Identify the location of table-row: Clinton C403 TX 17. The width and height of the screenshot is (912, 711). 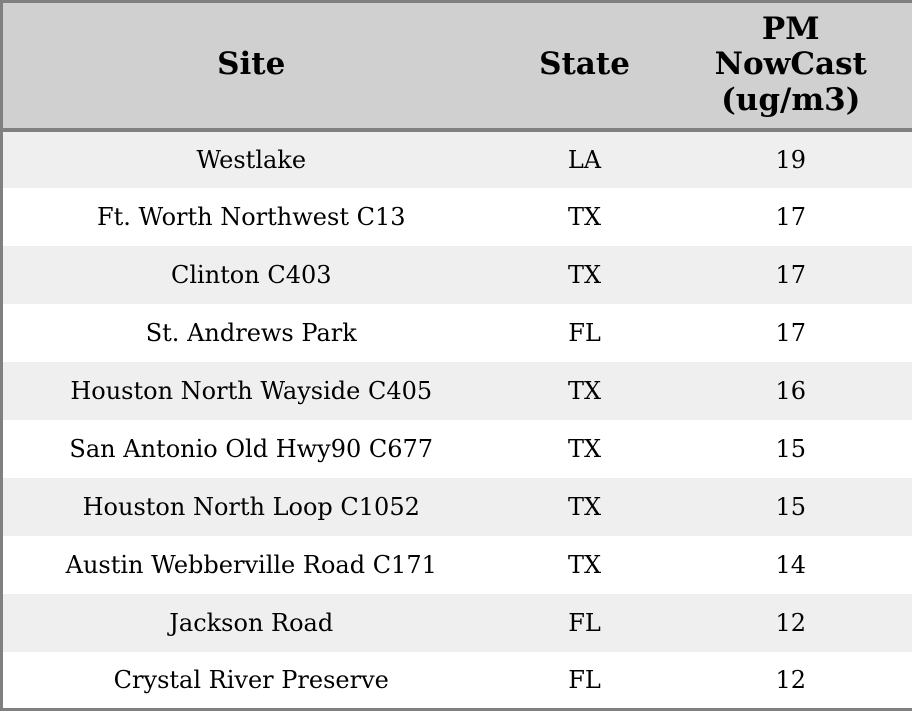
(456, 274).